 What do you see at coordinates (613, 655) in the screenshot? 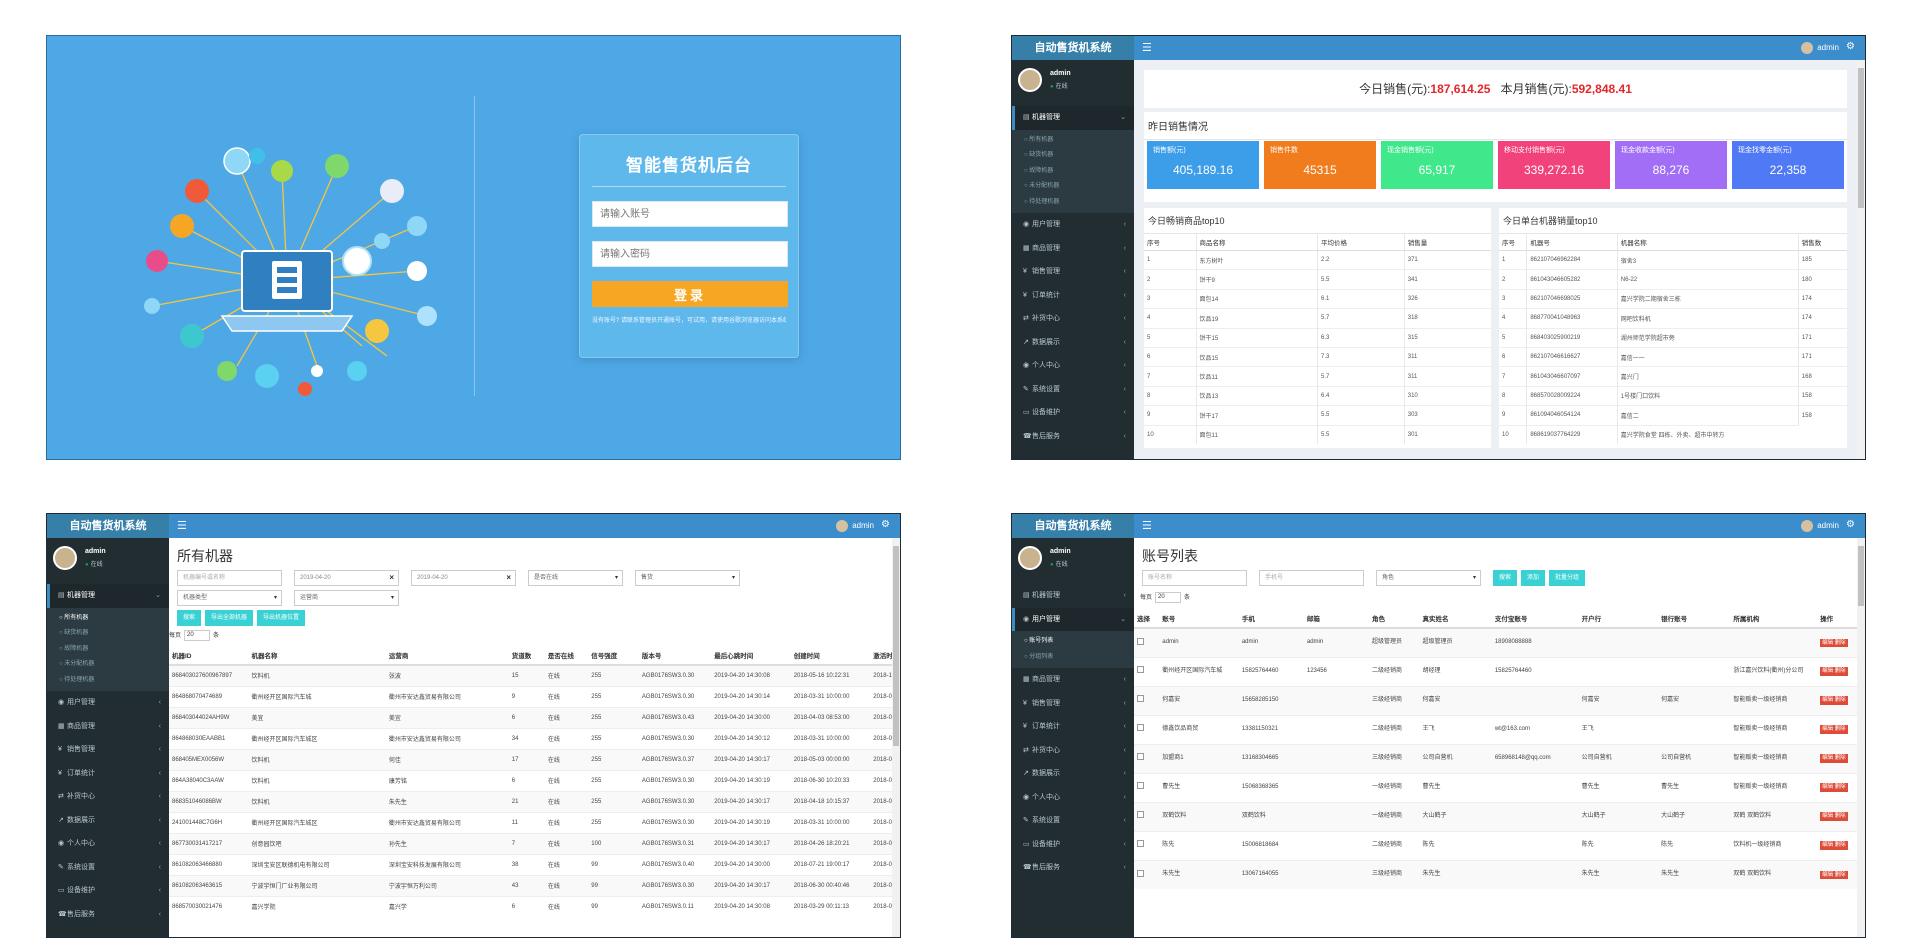
I see `column-header: 信号强度` at bounding box center [613, 655].